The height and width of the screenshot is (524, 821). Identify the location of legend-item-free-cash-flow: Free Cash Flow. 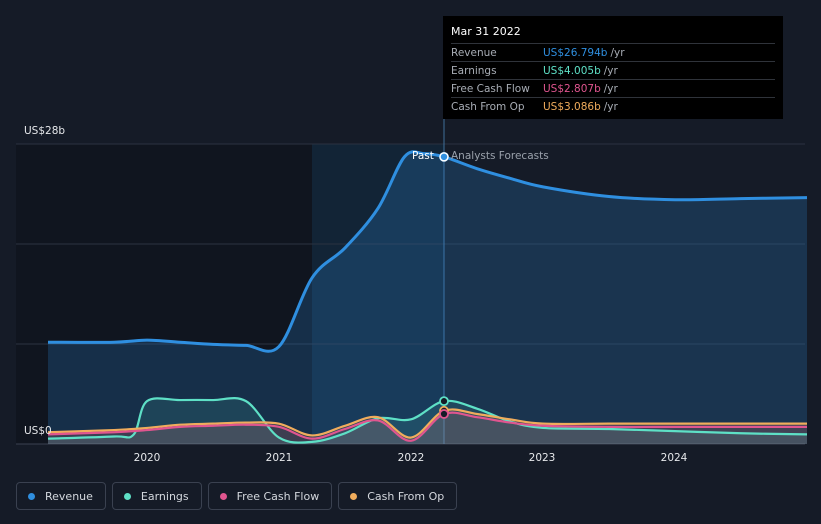
(270, 496).